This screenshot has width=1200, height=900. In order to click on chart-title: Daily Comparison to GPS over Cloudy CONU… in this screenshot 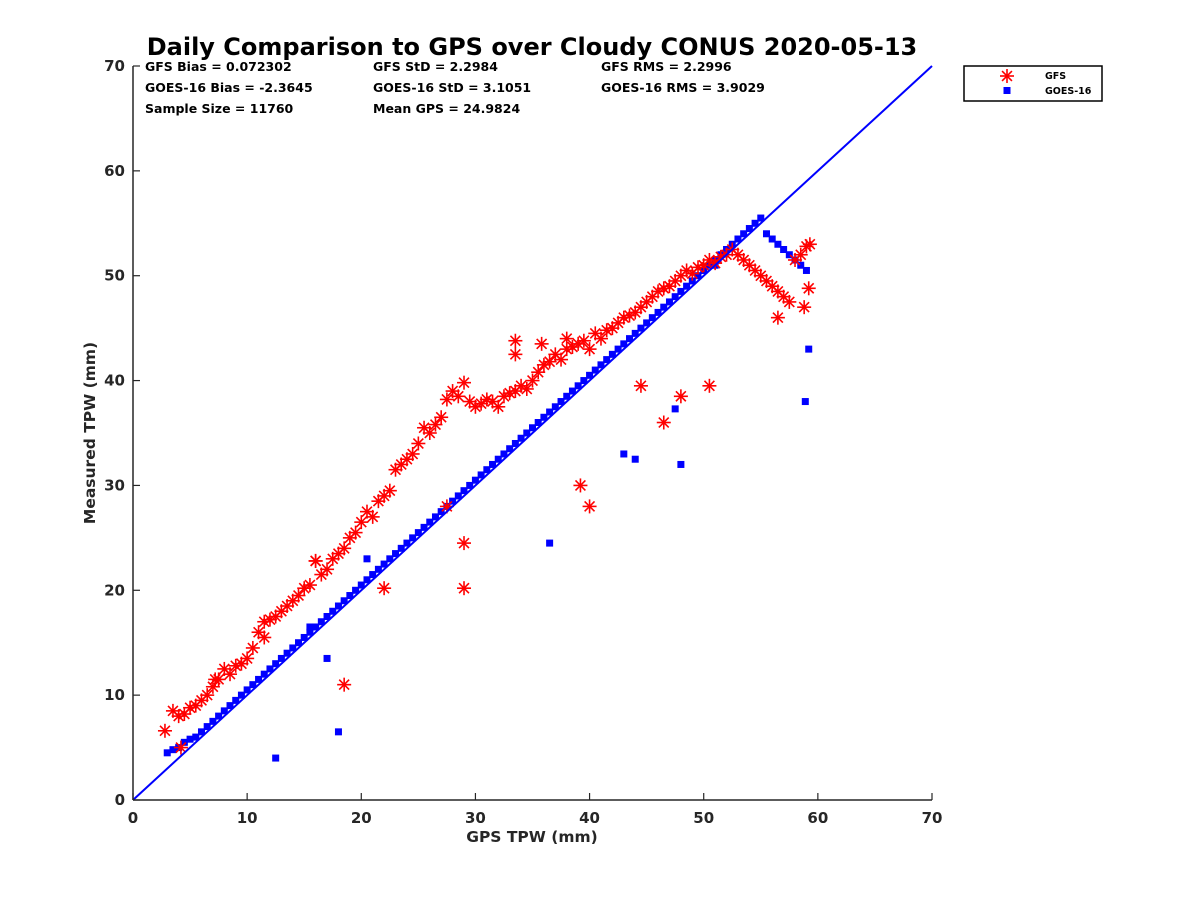, I will do `click(532, 47)`.